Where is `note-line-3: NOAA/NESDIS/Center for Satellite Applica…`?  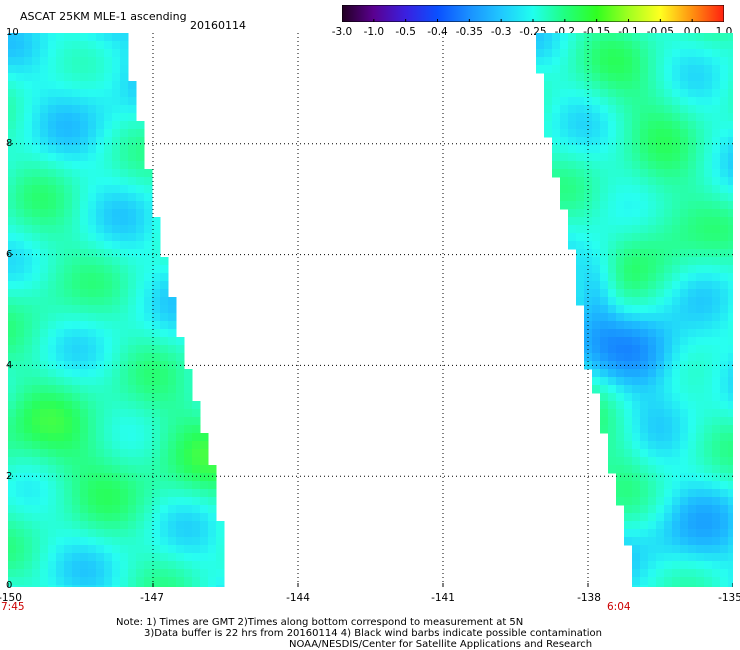
note-line-3: NOAA/NESDIS/Center for Satellite Applica… is located at coordinates (441, 644).